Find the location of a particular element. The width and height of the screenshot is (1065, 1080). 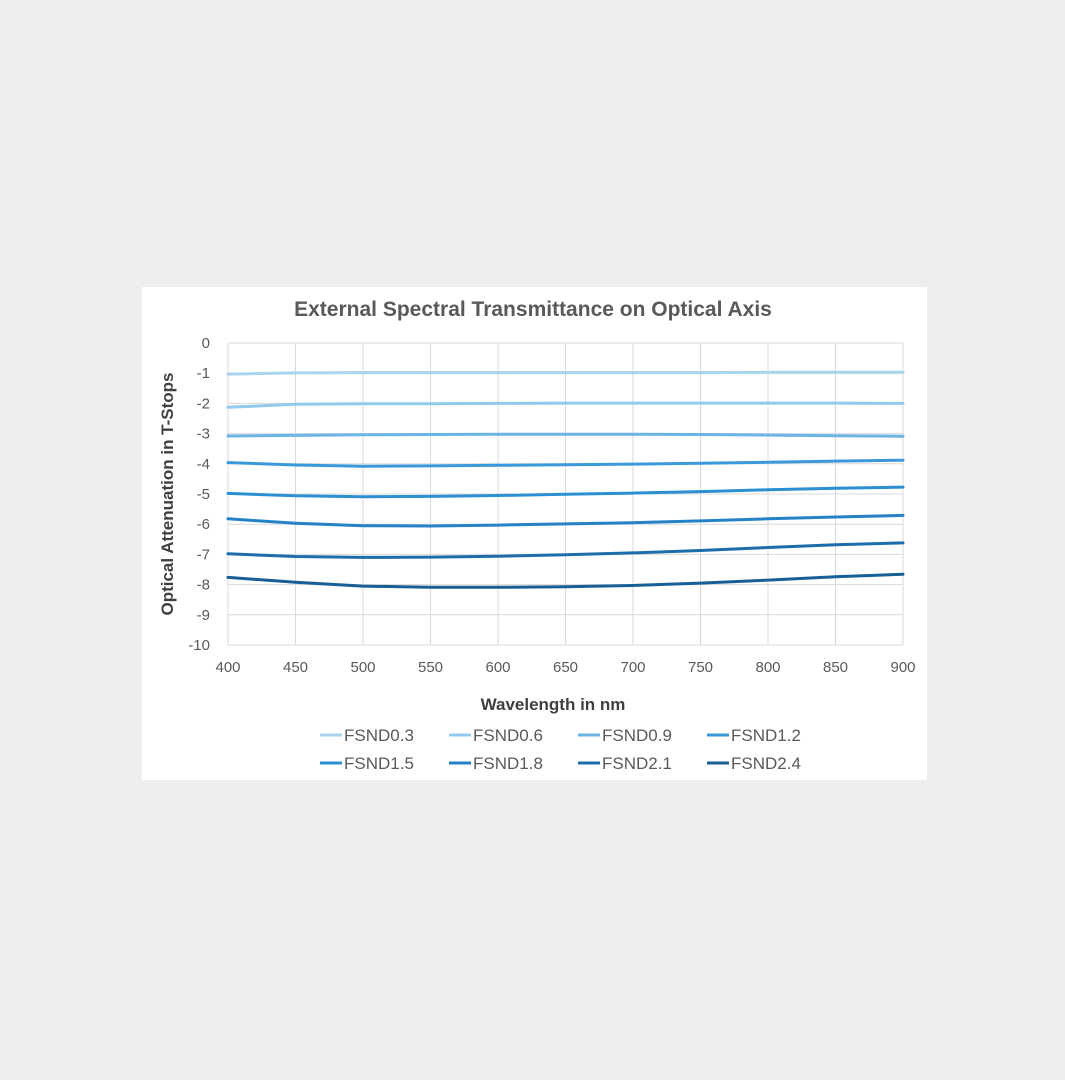

series-lines is located at coordinates (565, 479).